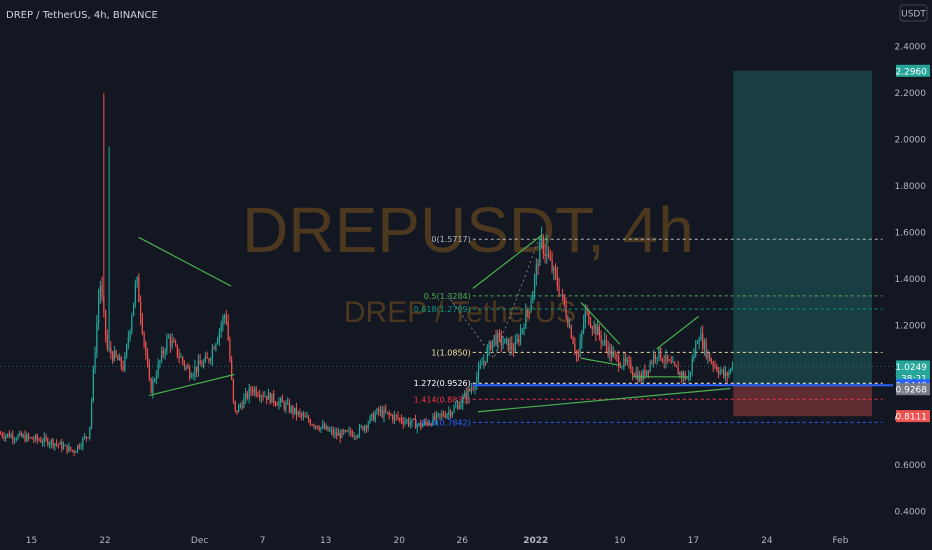 The width and height of the screenshot is (932, 550). What do you see at coordinates (911, 327) in the screenshot?
I see `y-tick-label: 1.2000` at bounding box center [911, 327].